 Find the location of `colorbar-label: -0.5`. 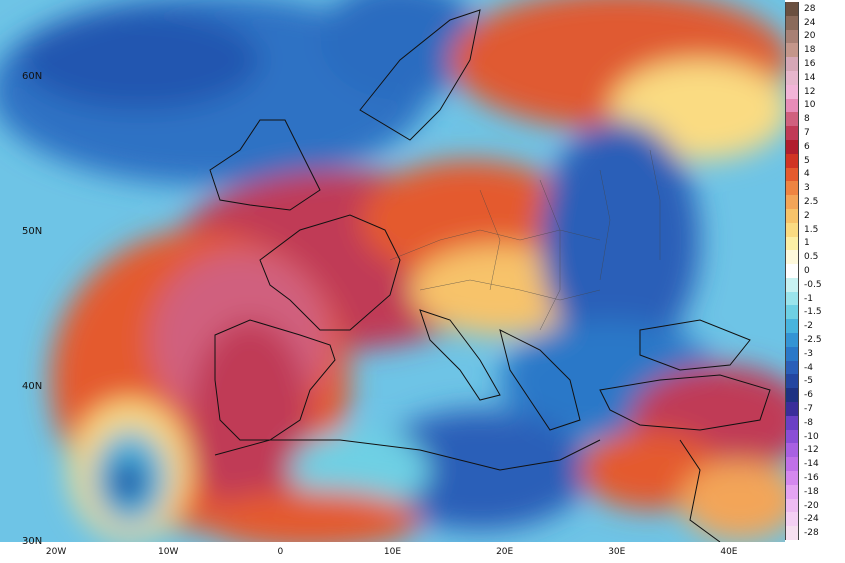

colorbar-label: -0.5 is located at coordinates (813, 284).